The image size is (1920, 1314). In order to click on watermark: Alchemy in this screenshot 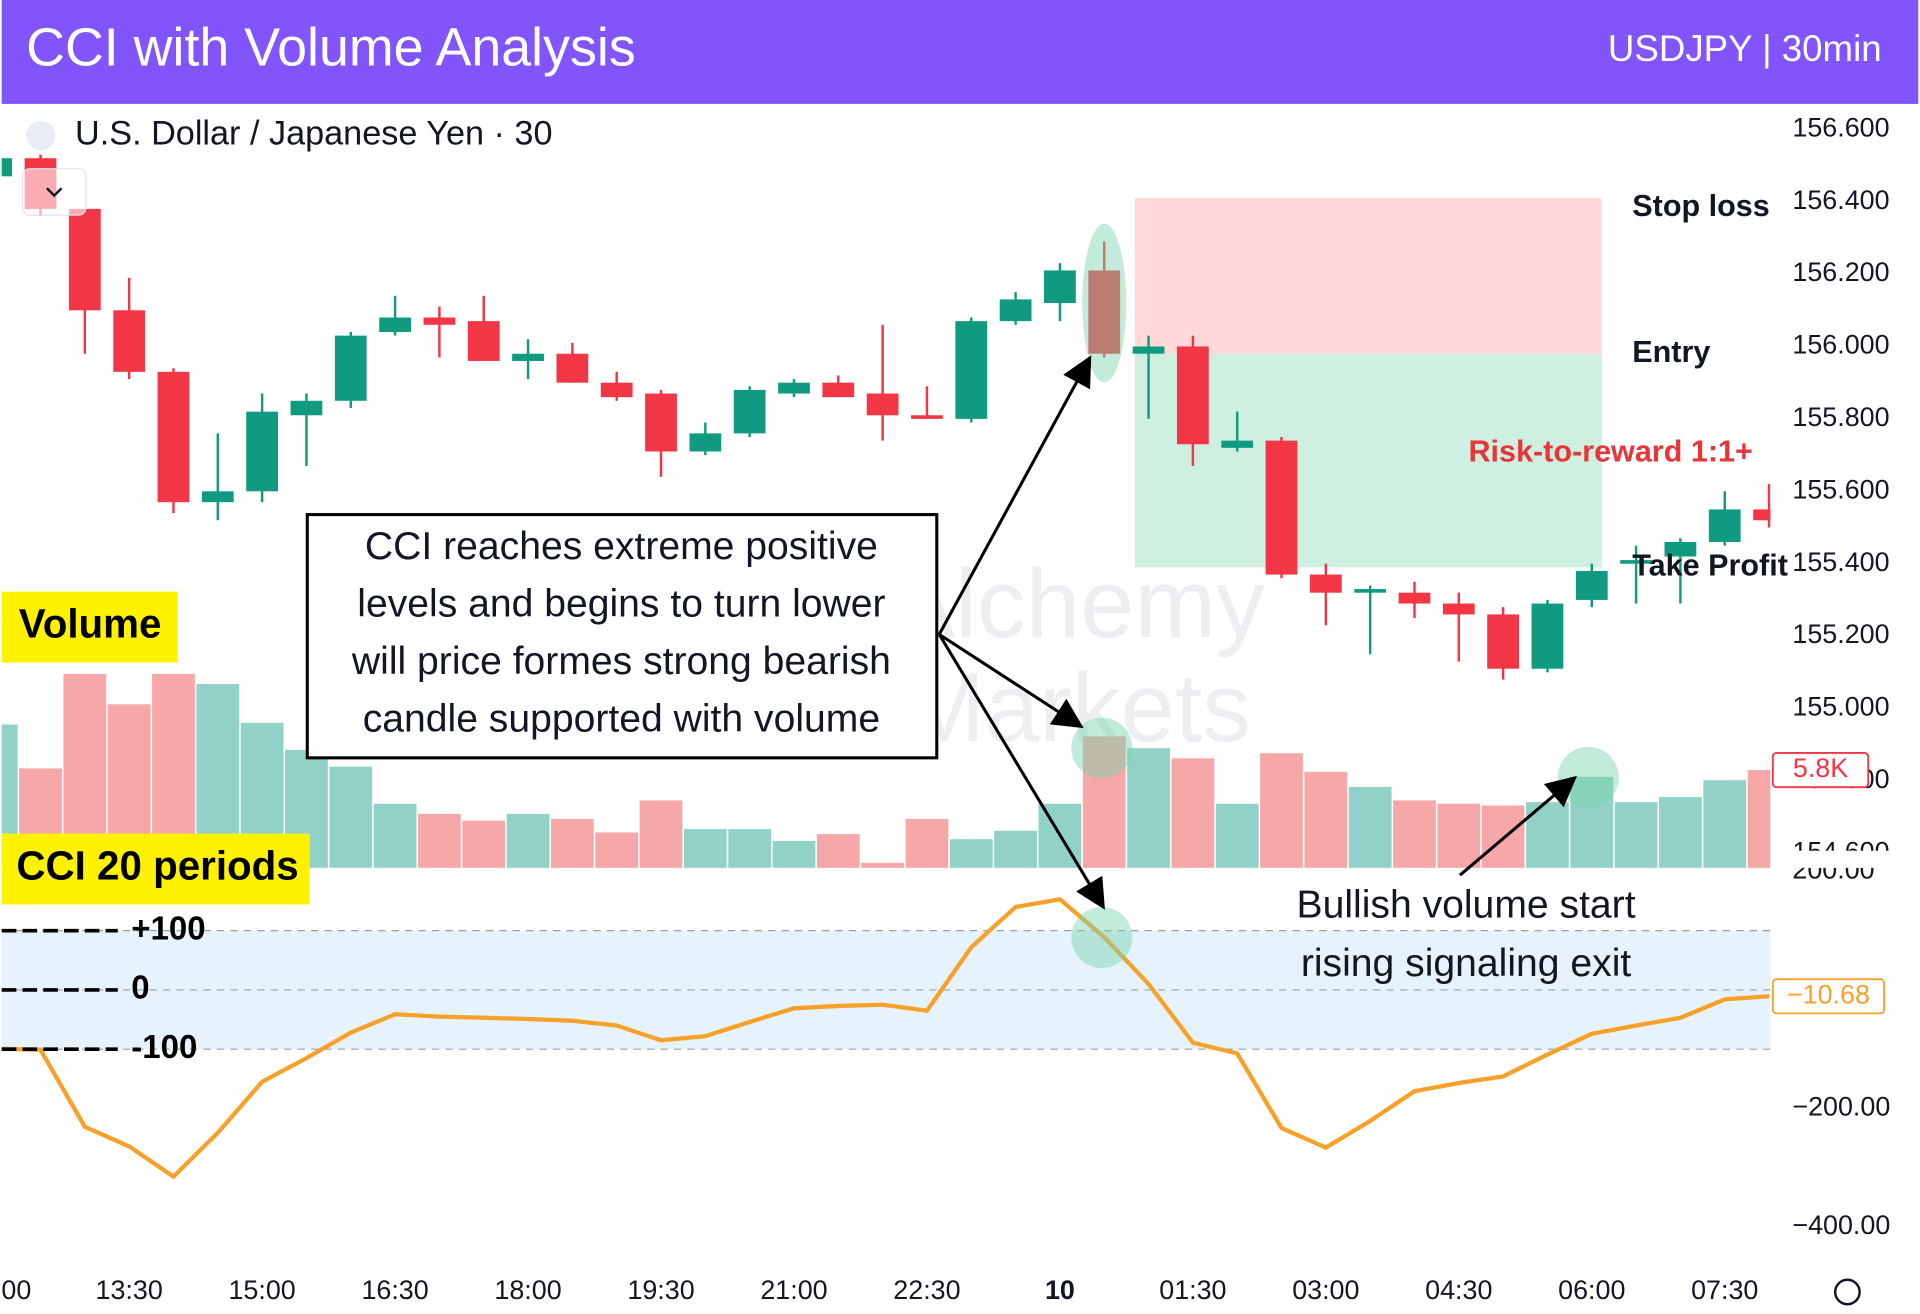, I will do `click(1077, 603)`.